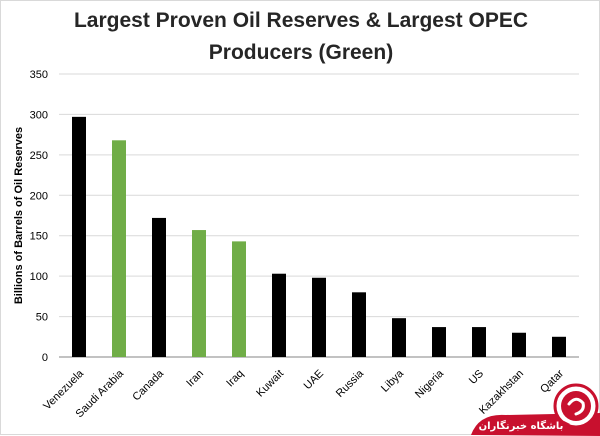 The height and width of the screenshot is (436, 600). What do you see at coordinates (439, 342) in the screenshot?
I see `bar-nigeria` at bounding box center [439, 342].